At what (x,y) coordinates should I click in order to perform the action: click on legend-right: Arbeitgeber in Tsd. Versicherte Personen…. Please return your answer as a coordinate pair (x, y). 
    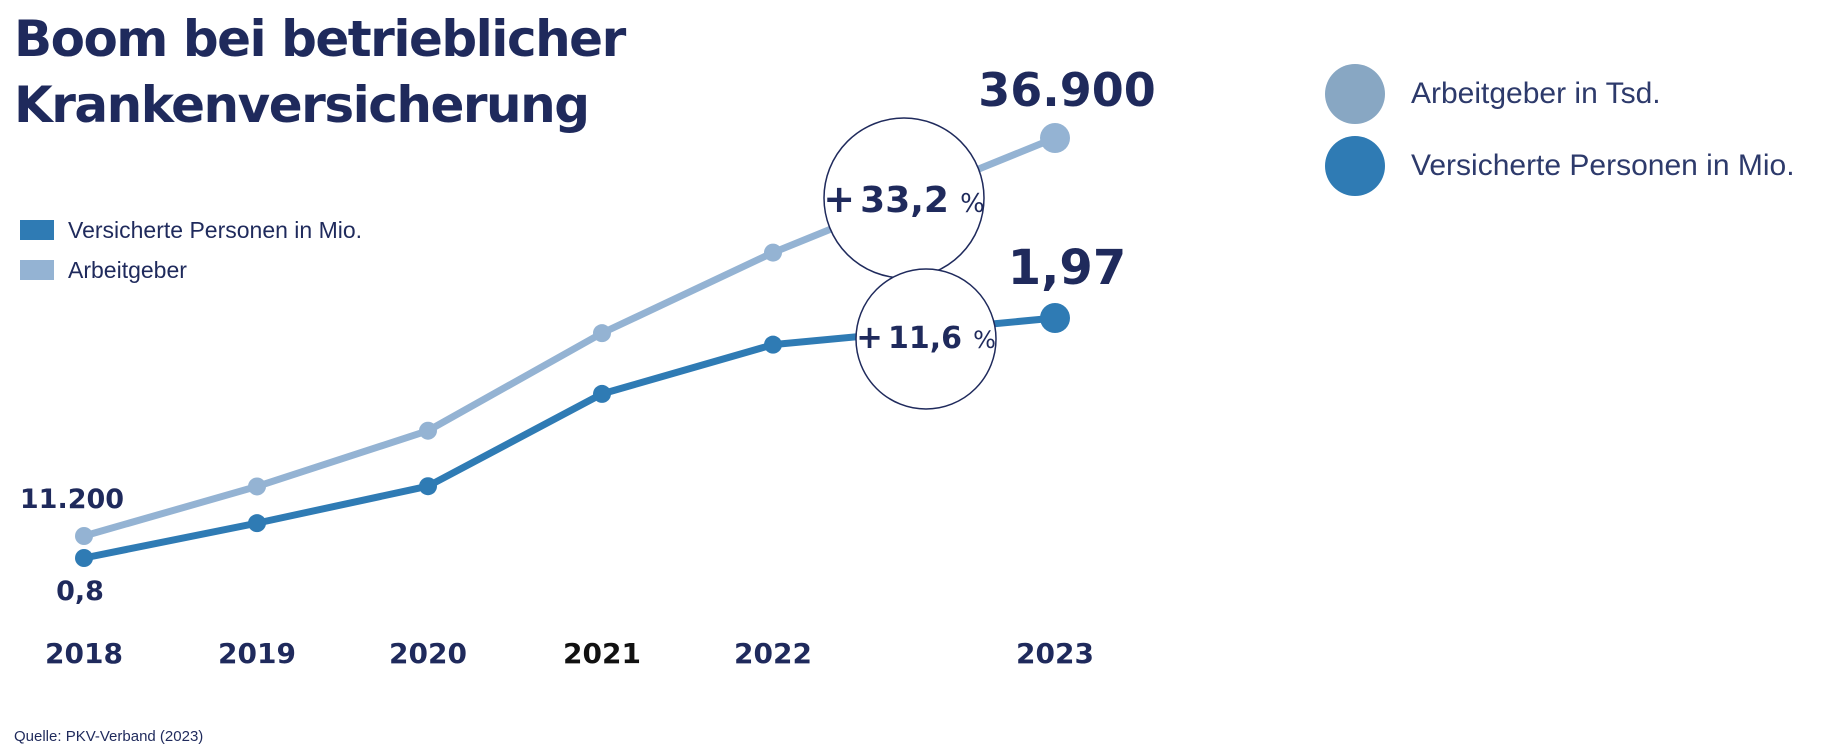
    Looking at the image, I should click on (1560, 130).